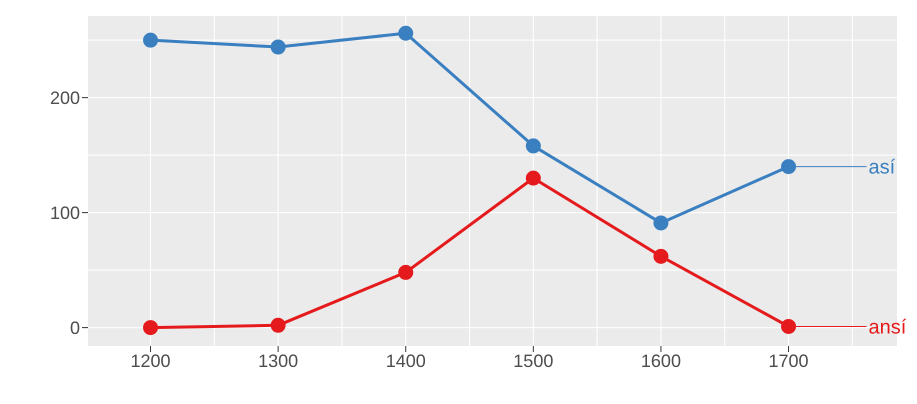  I want to click on y-tick-label: 200, so click(65, 98).